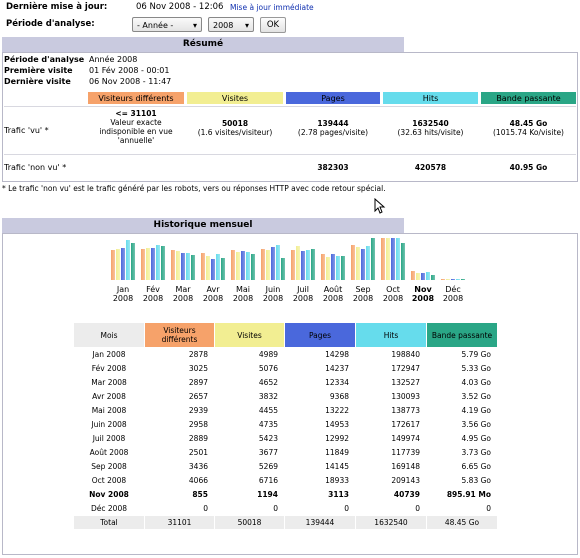 The image size is (580, 558). Describe the element at coordinates (290, 106) in the screenshot. I see `divider` at that location.